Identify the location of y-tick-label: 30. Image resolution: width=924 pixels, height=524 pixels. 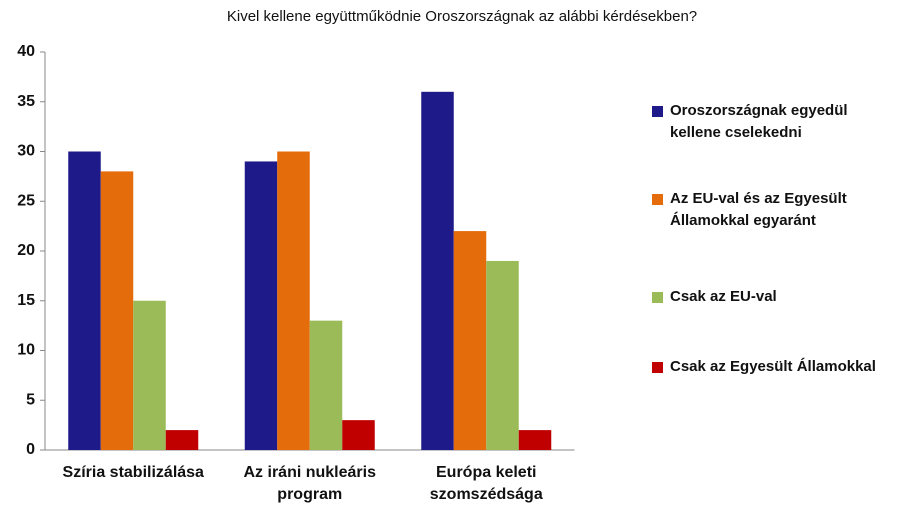
(26, 151).